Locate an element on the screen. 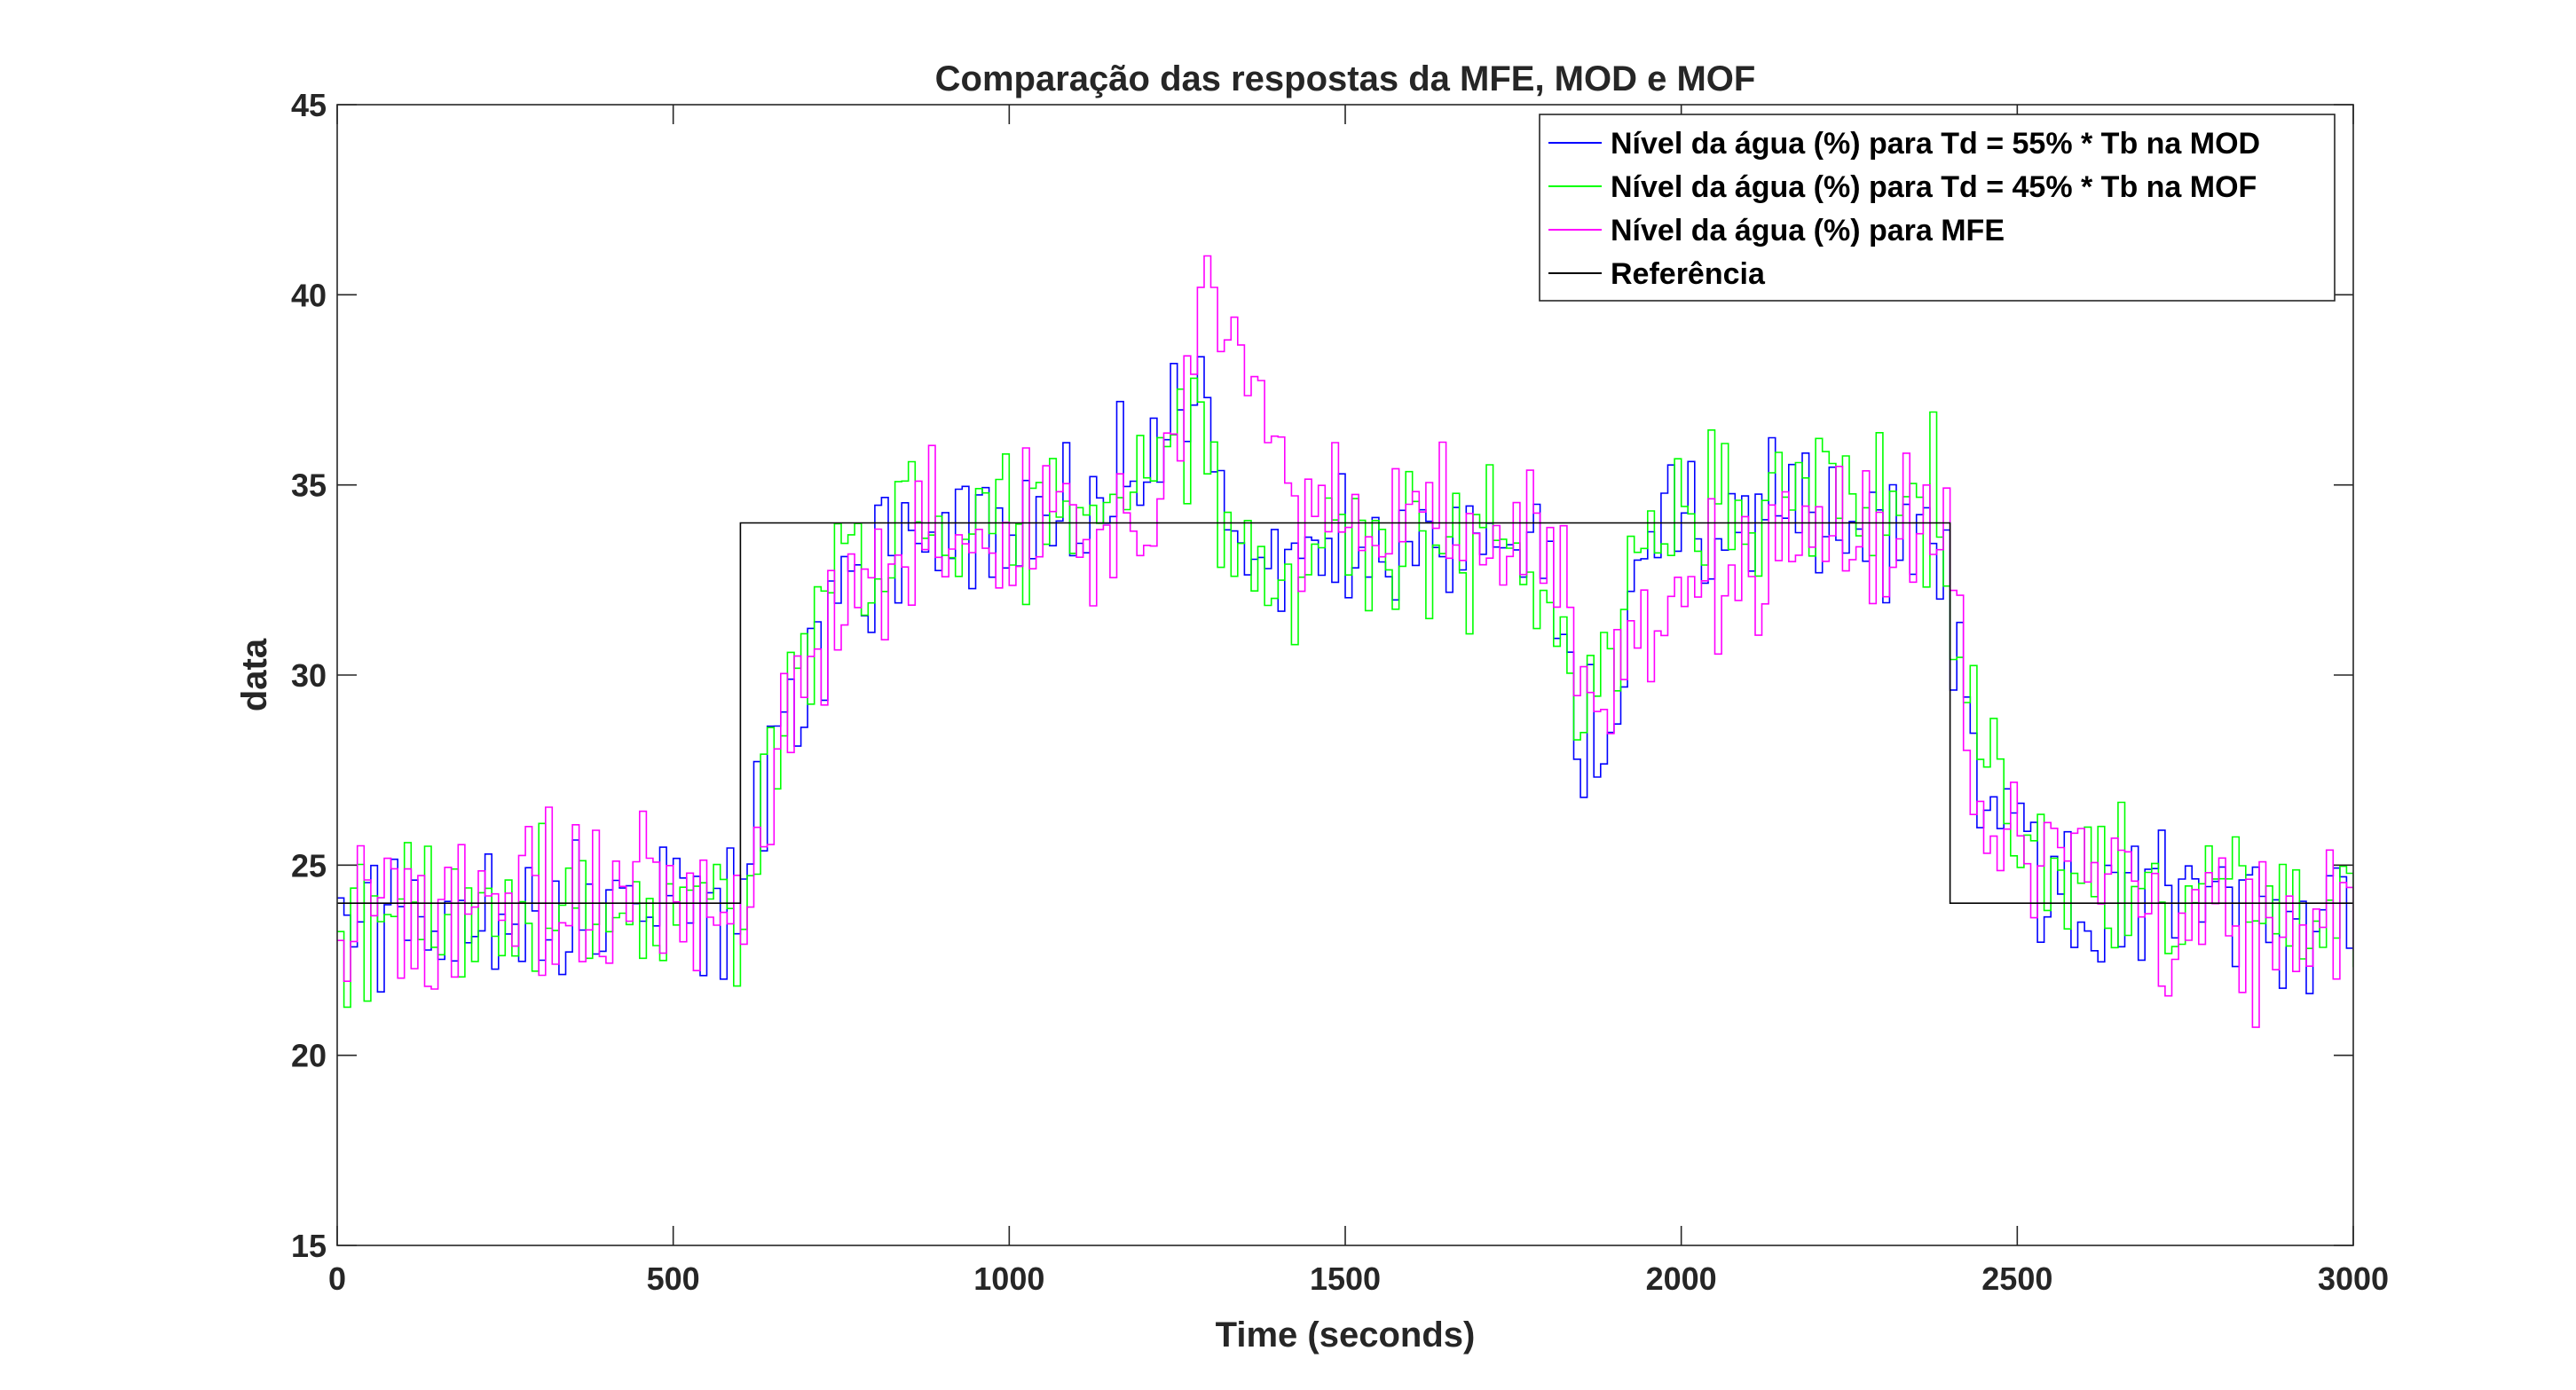  y-tick-label: 40 is located at coordinates (309, 295).